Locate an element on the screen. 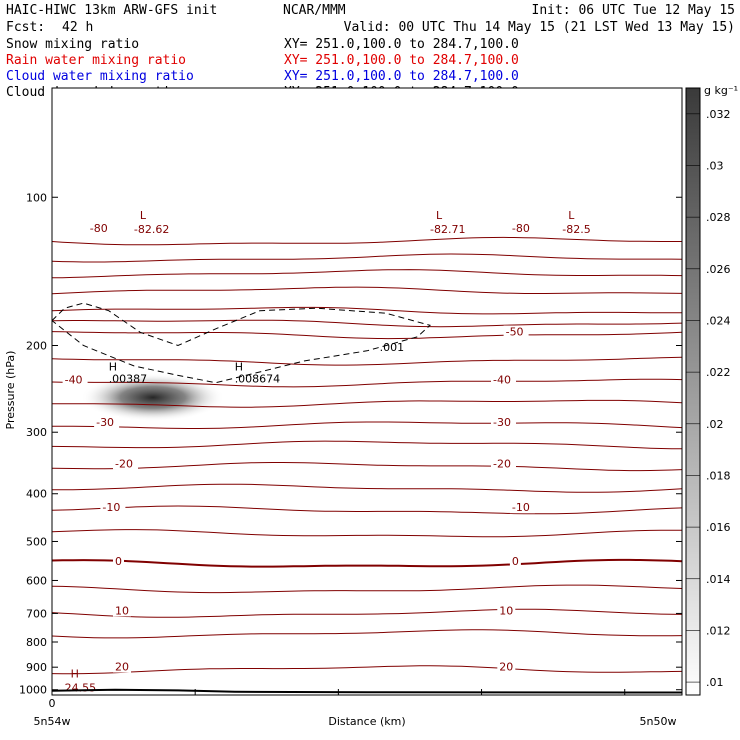 This screenshot has width=740, height=740. colorbar-tick-label: .028 is located at coordinates (718, 217).